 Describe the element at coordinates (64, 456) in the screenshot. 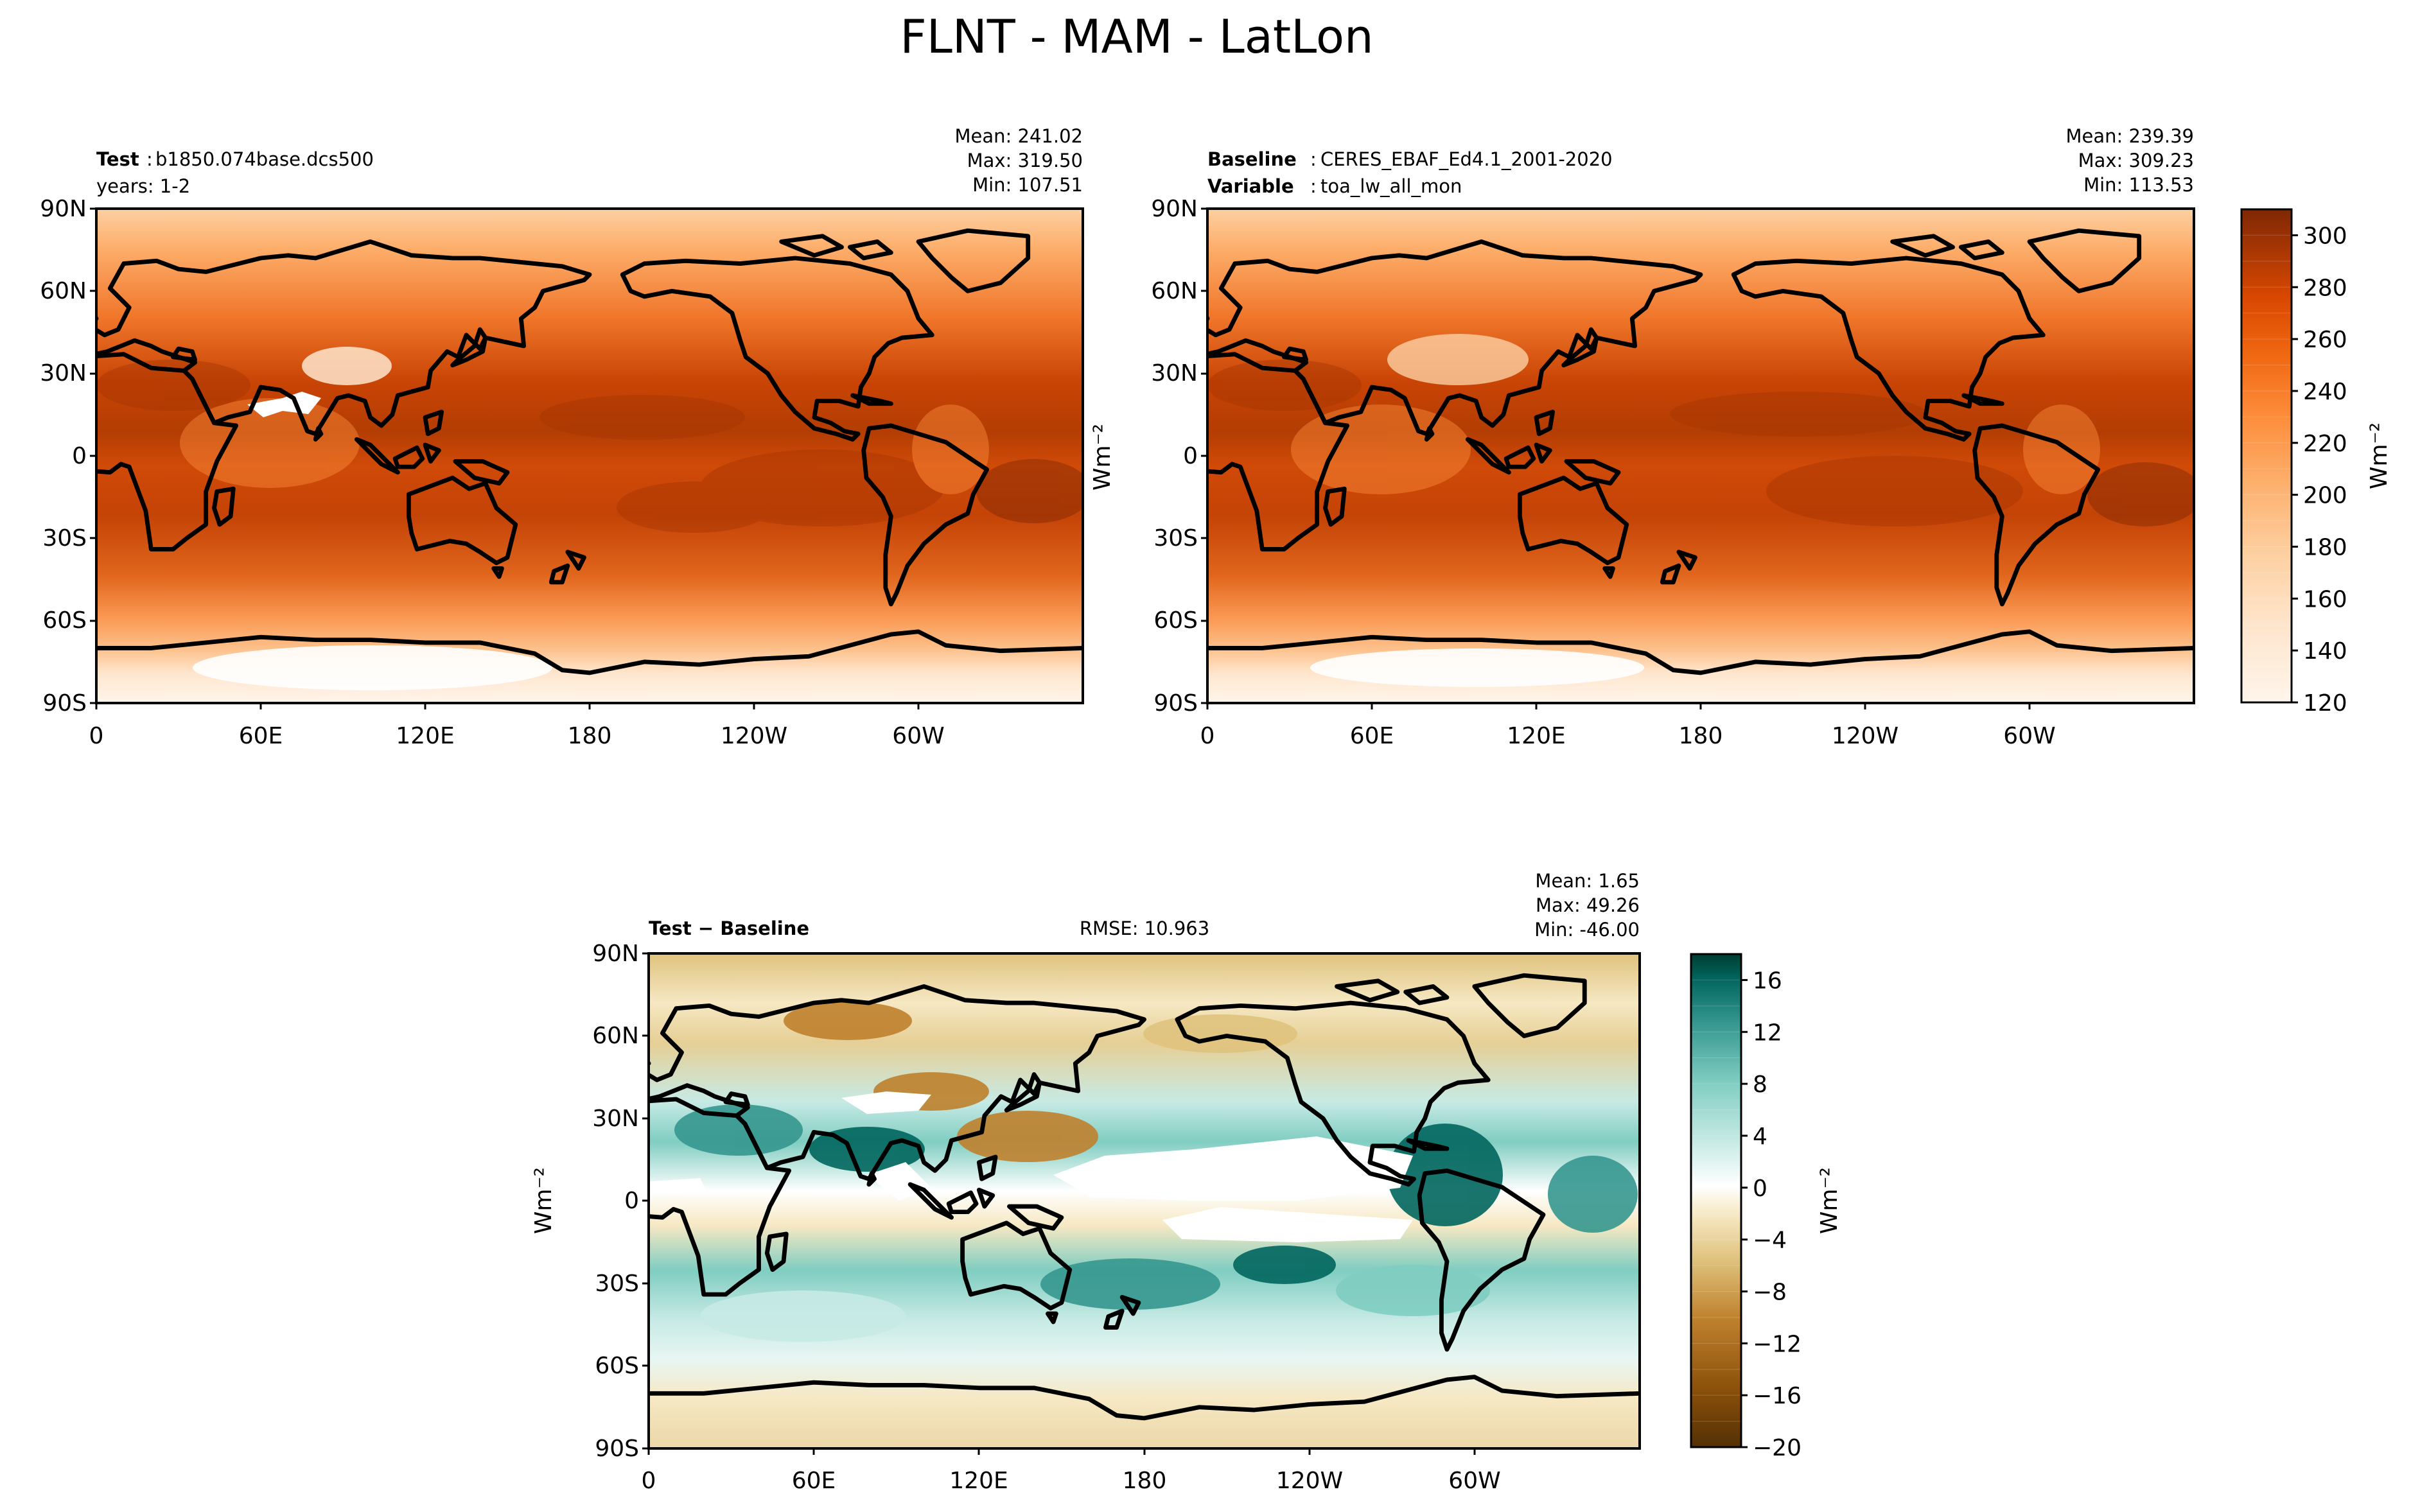

I see `test-lat-ticks: 90N 60N 30N 0 30S 60S 90S` at that location.